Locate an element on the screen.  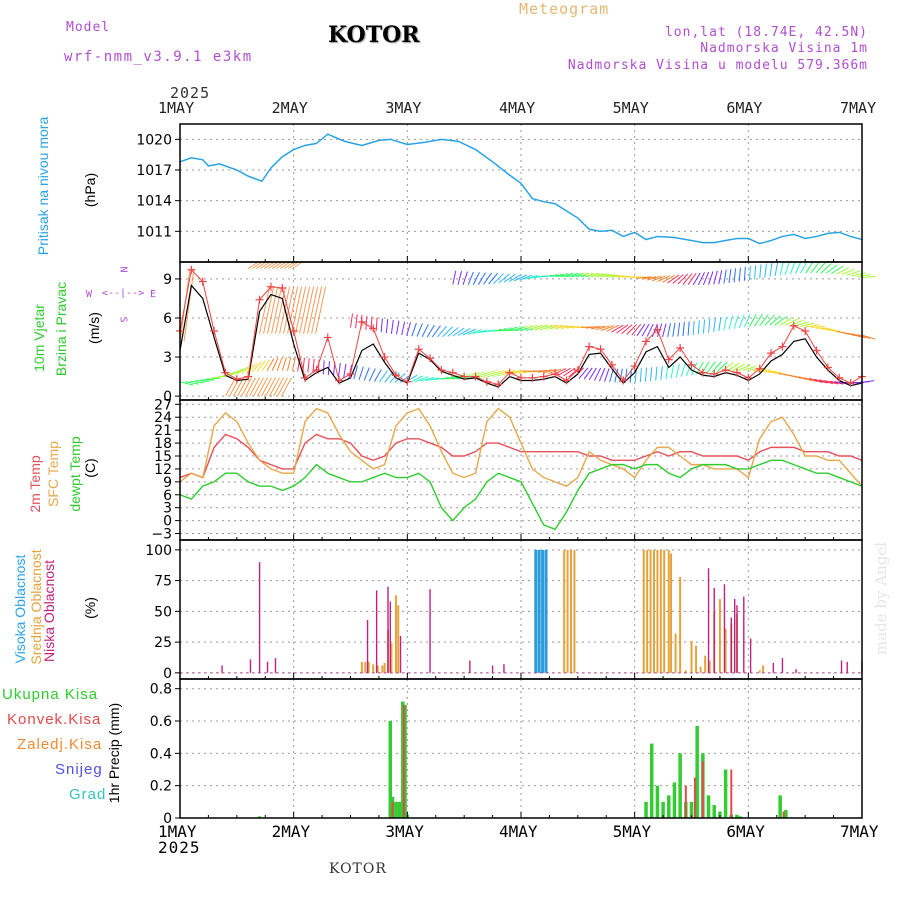
compass-e-label: E is located at coordinates (153, 294).